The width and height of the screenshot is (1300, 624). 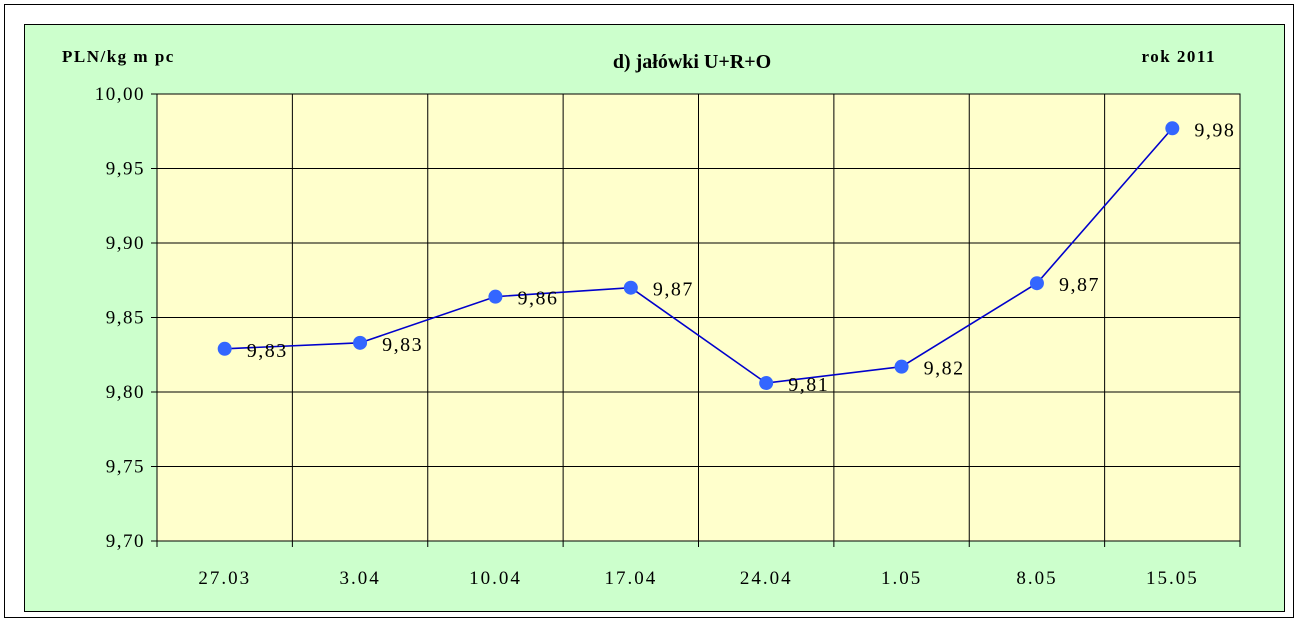 What do you see at coordinates (1178, 56) in the screenshot?
I see `year-annotation: rok 2011` at bounding box center [1178, 56].